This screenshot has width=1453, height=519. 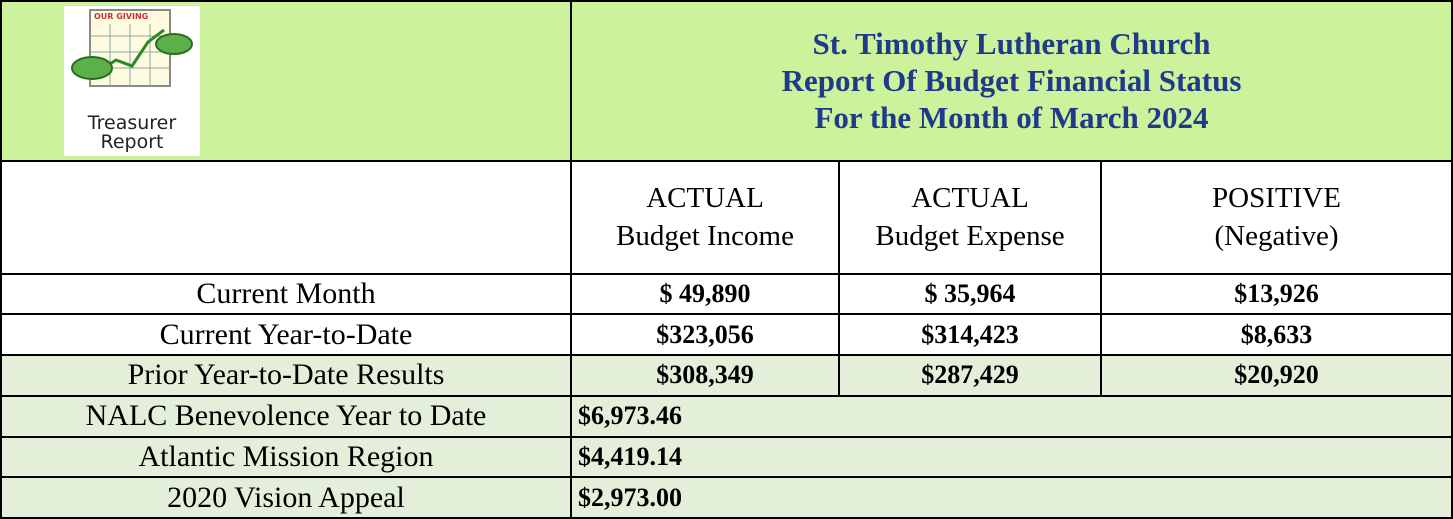 What do you see at coordinates (705, 335) in the screenshot?
I see `value-cell: $323,056` at bounding box center [705, 335].